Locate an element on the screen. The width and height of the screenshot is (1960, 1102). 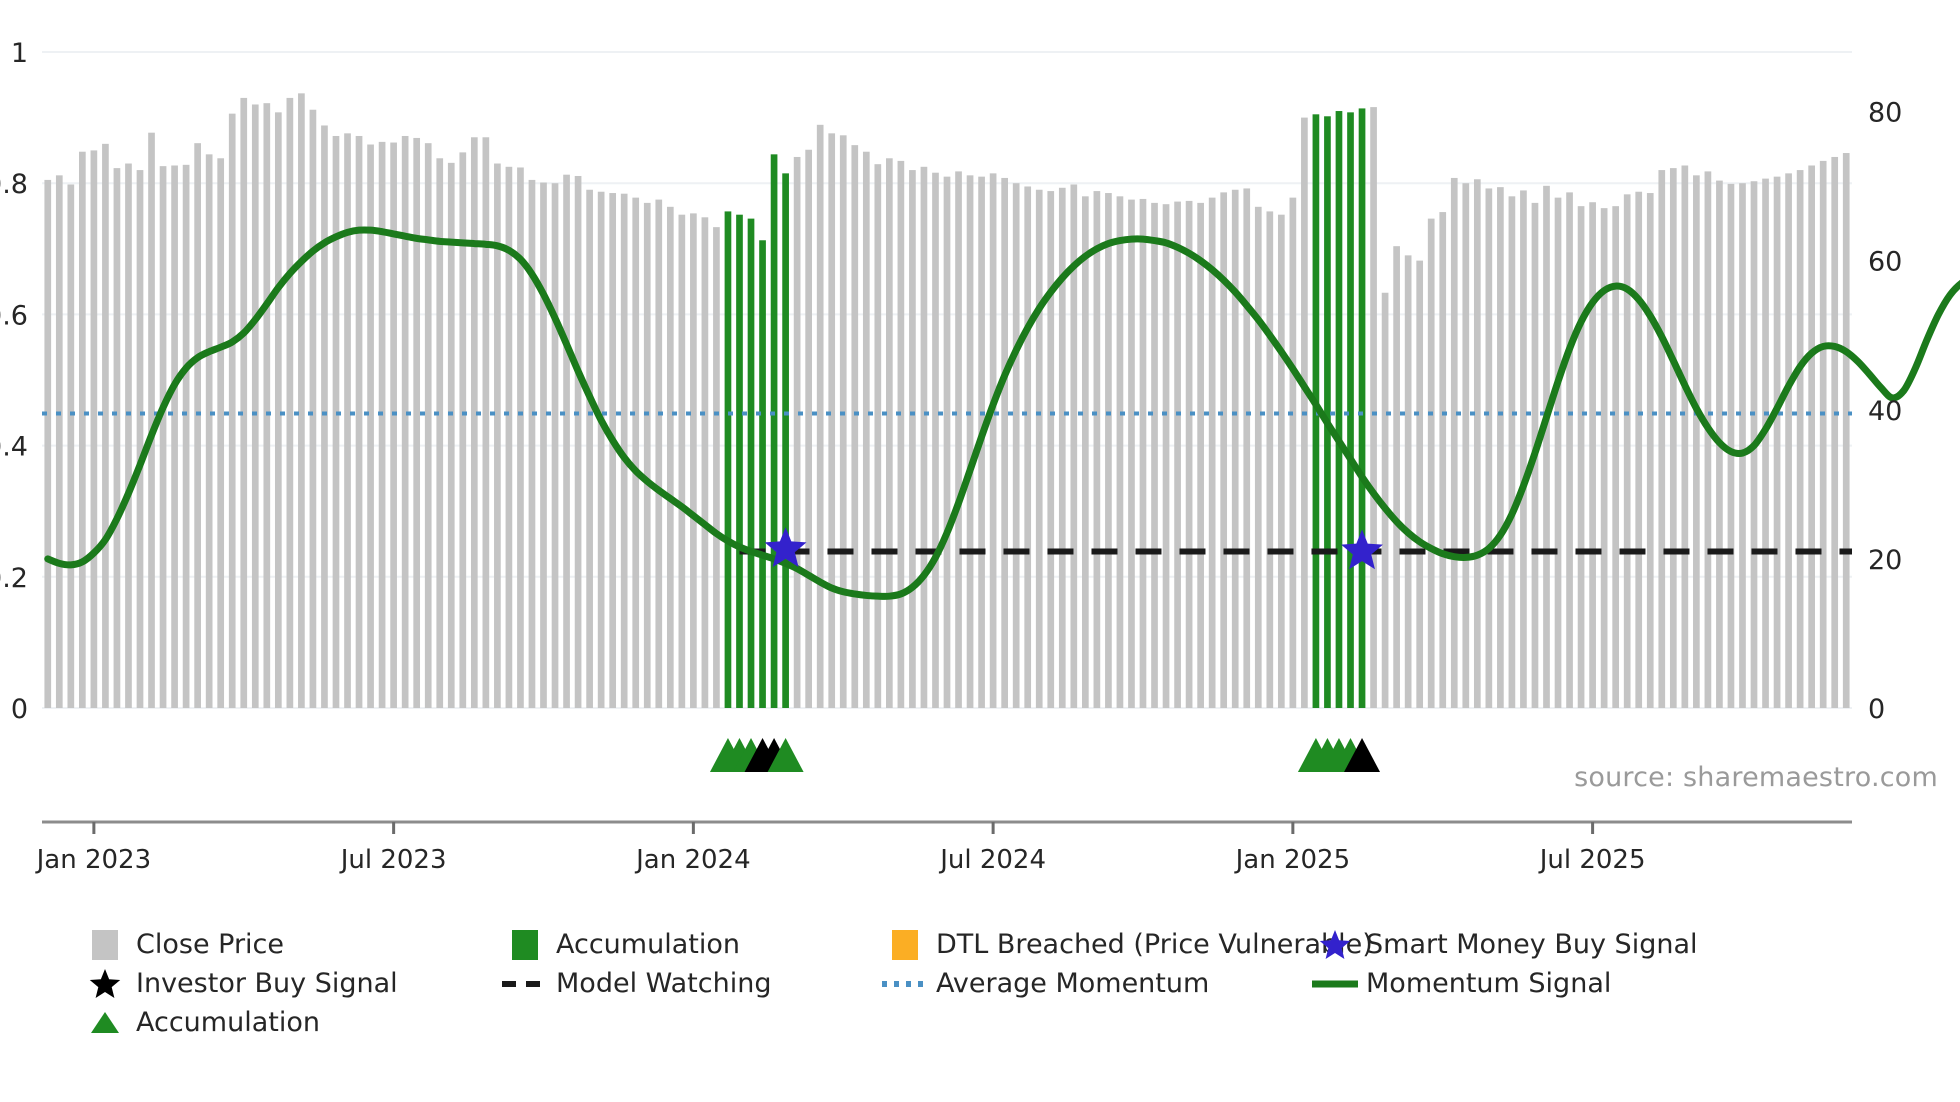
legend-label: Investor Buy Signal is located at coordinates (267, 983).